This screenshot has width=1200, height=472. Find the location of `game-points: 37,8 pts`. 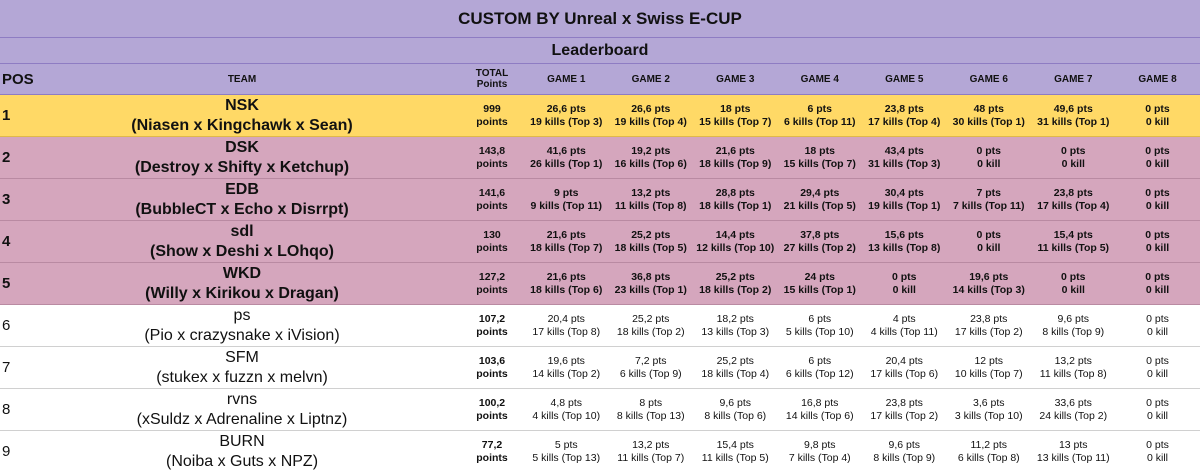

game-points: 37,8 pts is located at coordinates (820, 234).